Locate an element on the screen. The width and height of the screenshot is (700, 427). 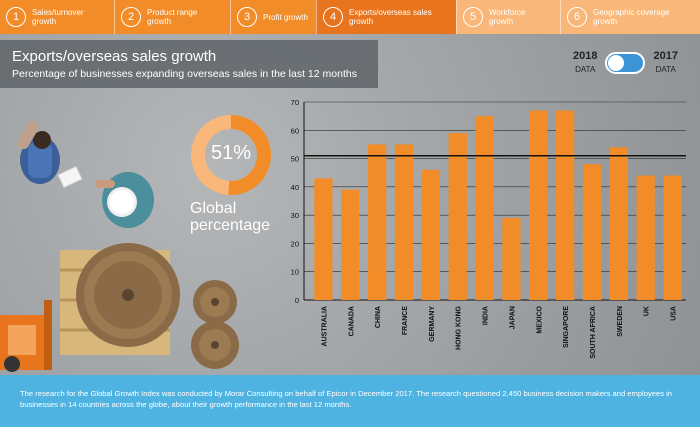
person-with-tablet-icon is located at coordinates (50, 154).